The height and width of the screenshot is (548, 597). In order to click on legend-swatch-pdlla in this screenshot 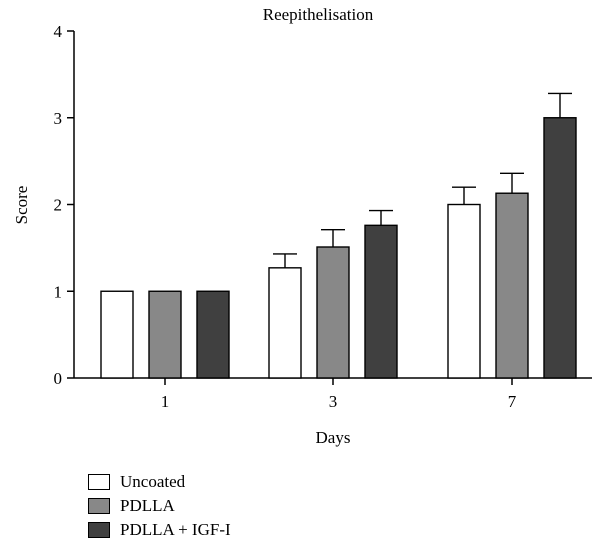, I will do `click(99, 506)`.